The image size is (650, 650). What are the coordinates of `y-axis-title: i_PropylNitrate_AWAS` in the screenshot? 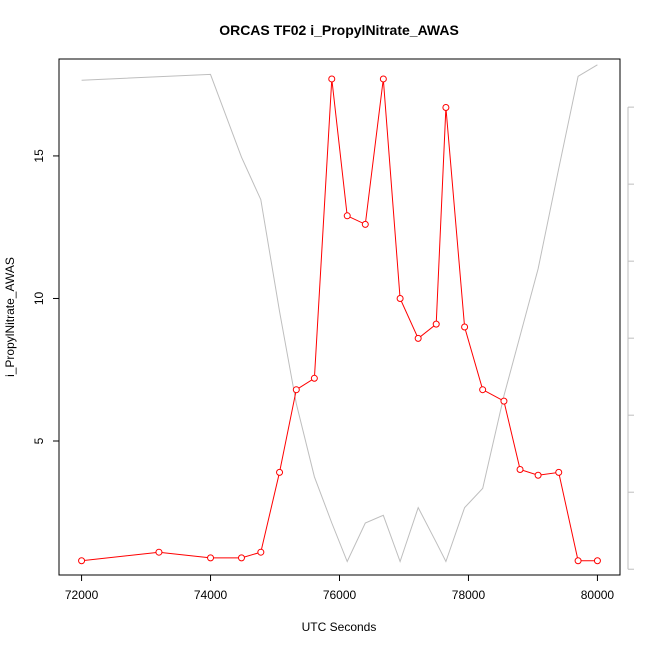 It's located at (10, 317).